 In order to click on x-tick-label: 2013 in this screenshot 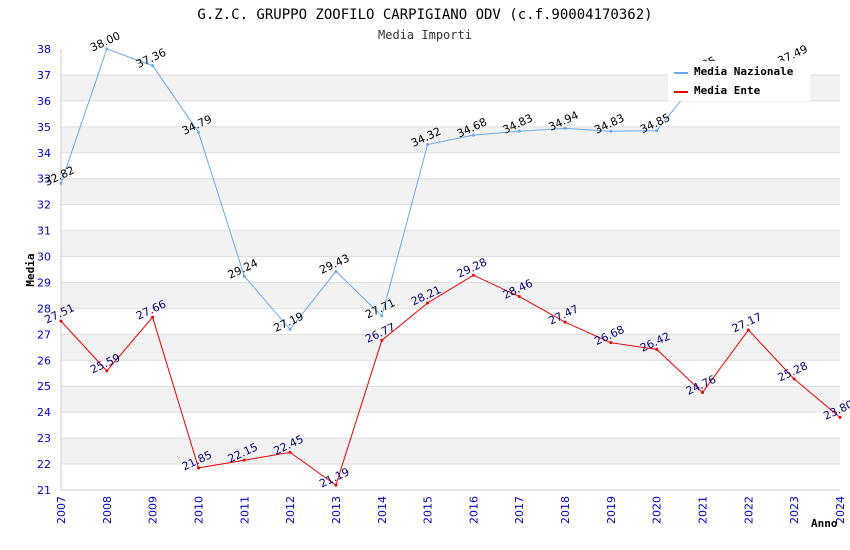, I will do `click(336, 510)`.